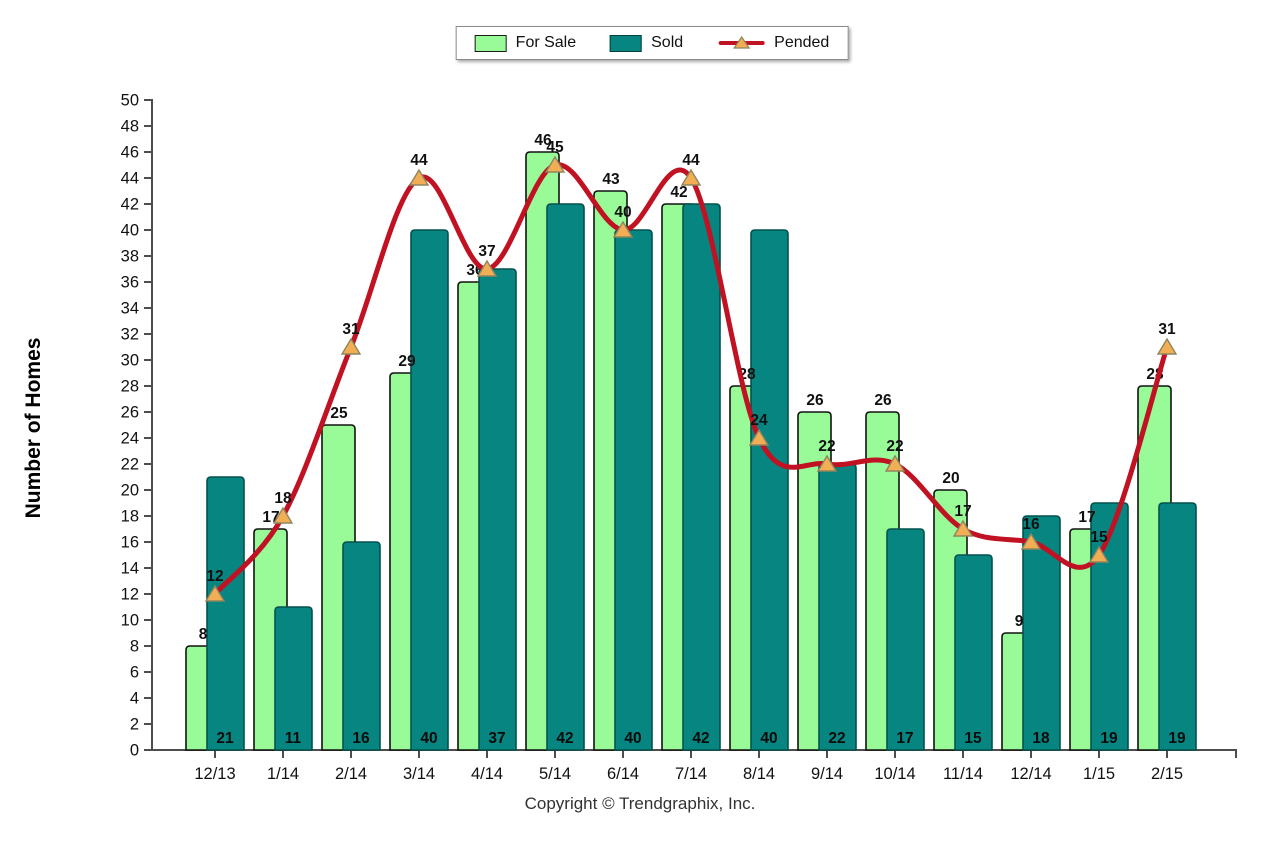 The width and height of the screenshot is (1280, 853). I want to click on svg-text: 29, so click(407, 361).